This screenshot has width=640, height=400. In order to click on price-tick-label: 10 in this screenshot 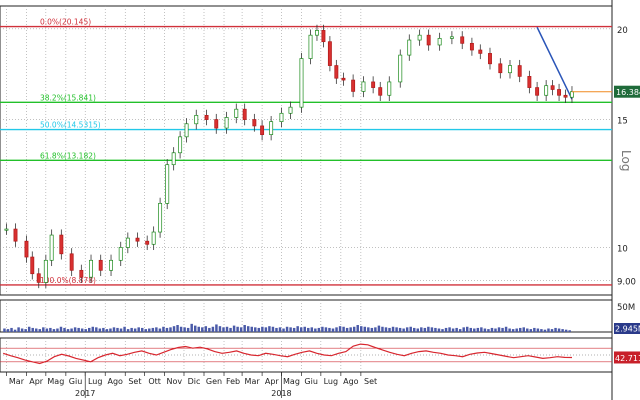, I will do `click(622, 249)`.